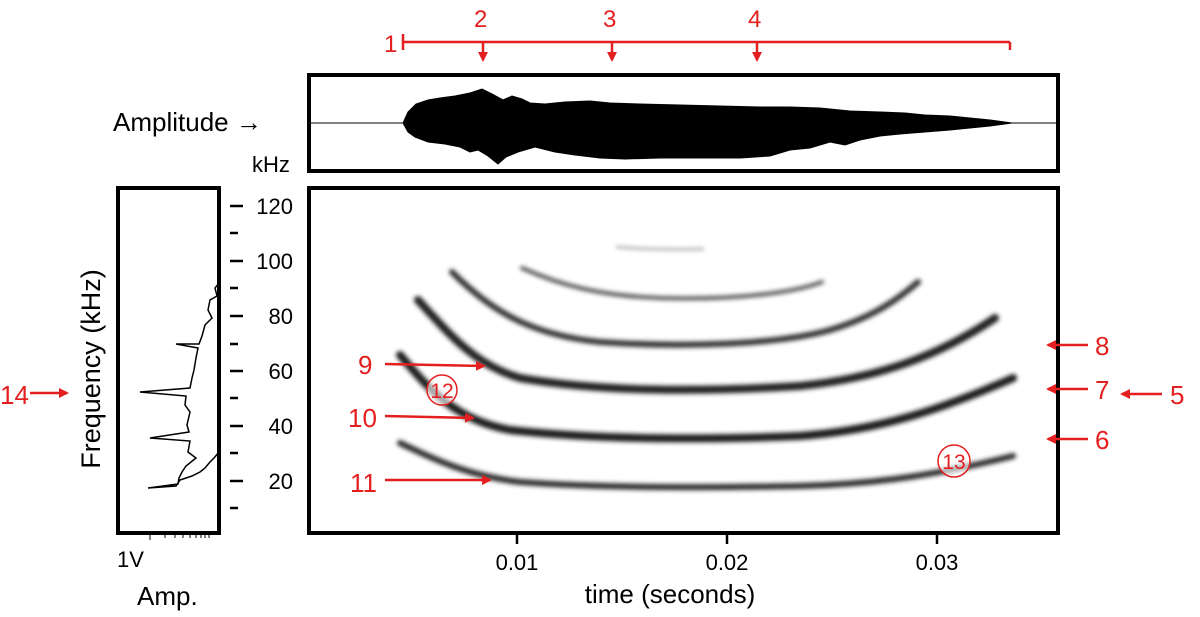 This screenshot has width=1200, height=617. What do you see at coordinates (707, 126) in the screenshot?
I see `waveform-envelope` at bounding box center [707, 126].